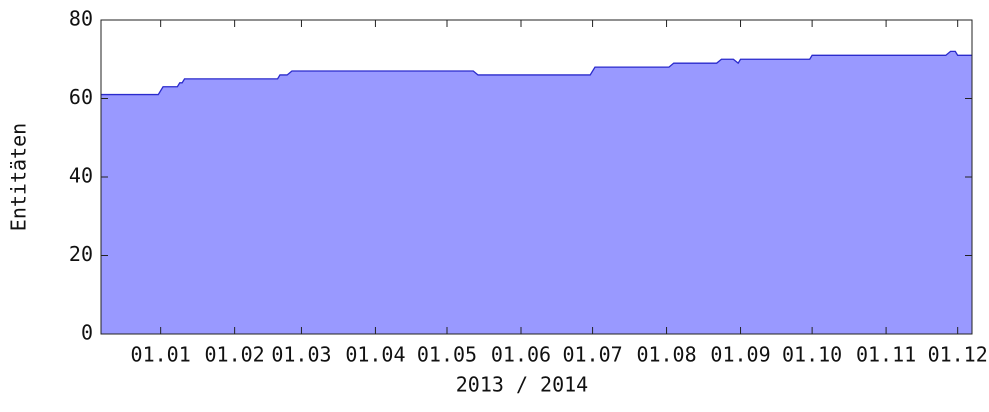 The height and width of the screenshot is (412, 989). What do you see at coordinates (886, 355) in the screenshot?
I see `x-tick-label: 01.11` at bounding box center [886, 355].